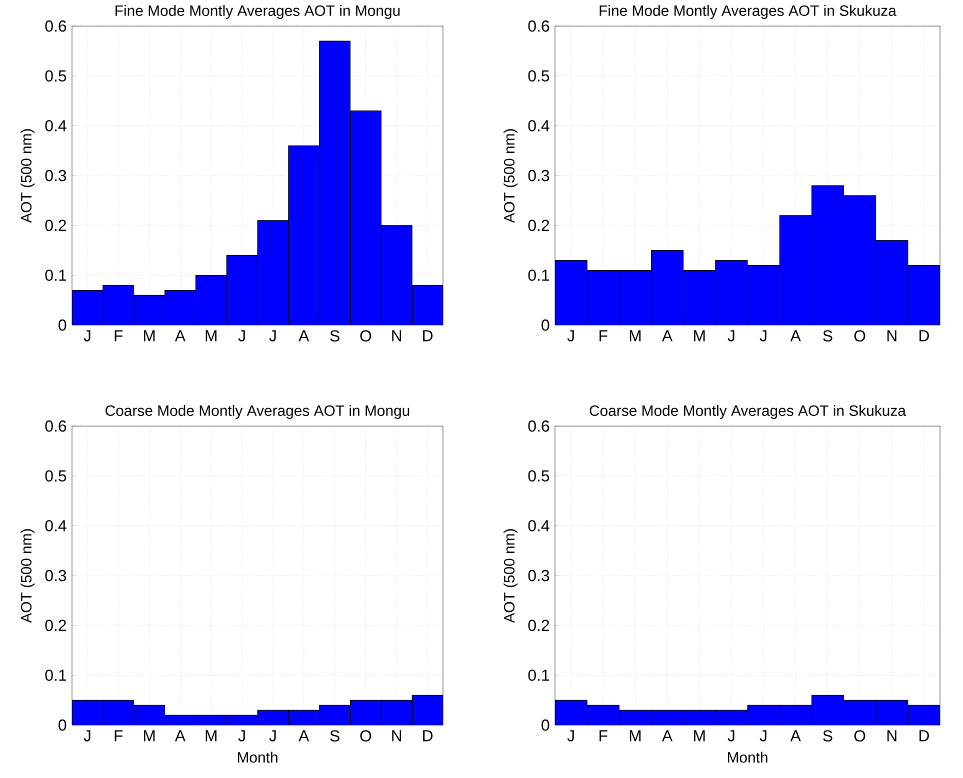 This screenshot has width=963, height=778. What do you see at coordinates (258, 411) in the screenshot?
I see `chart-title: Coarse Mode Montly Averages AOT in Mongu` at bounding box center [258, 411].